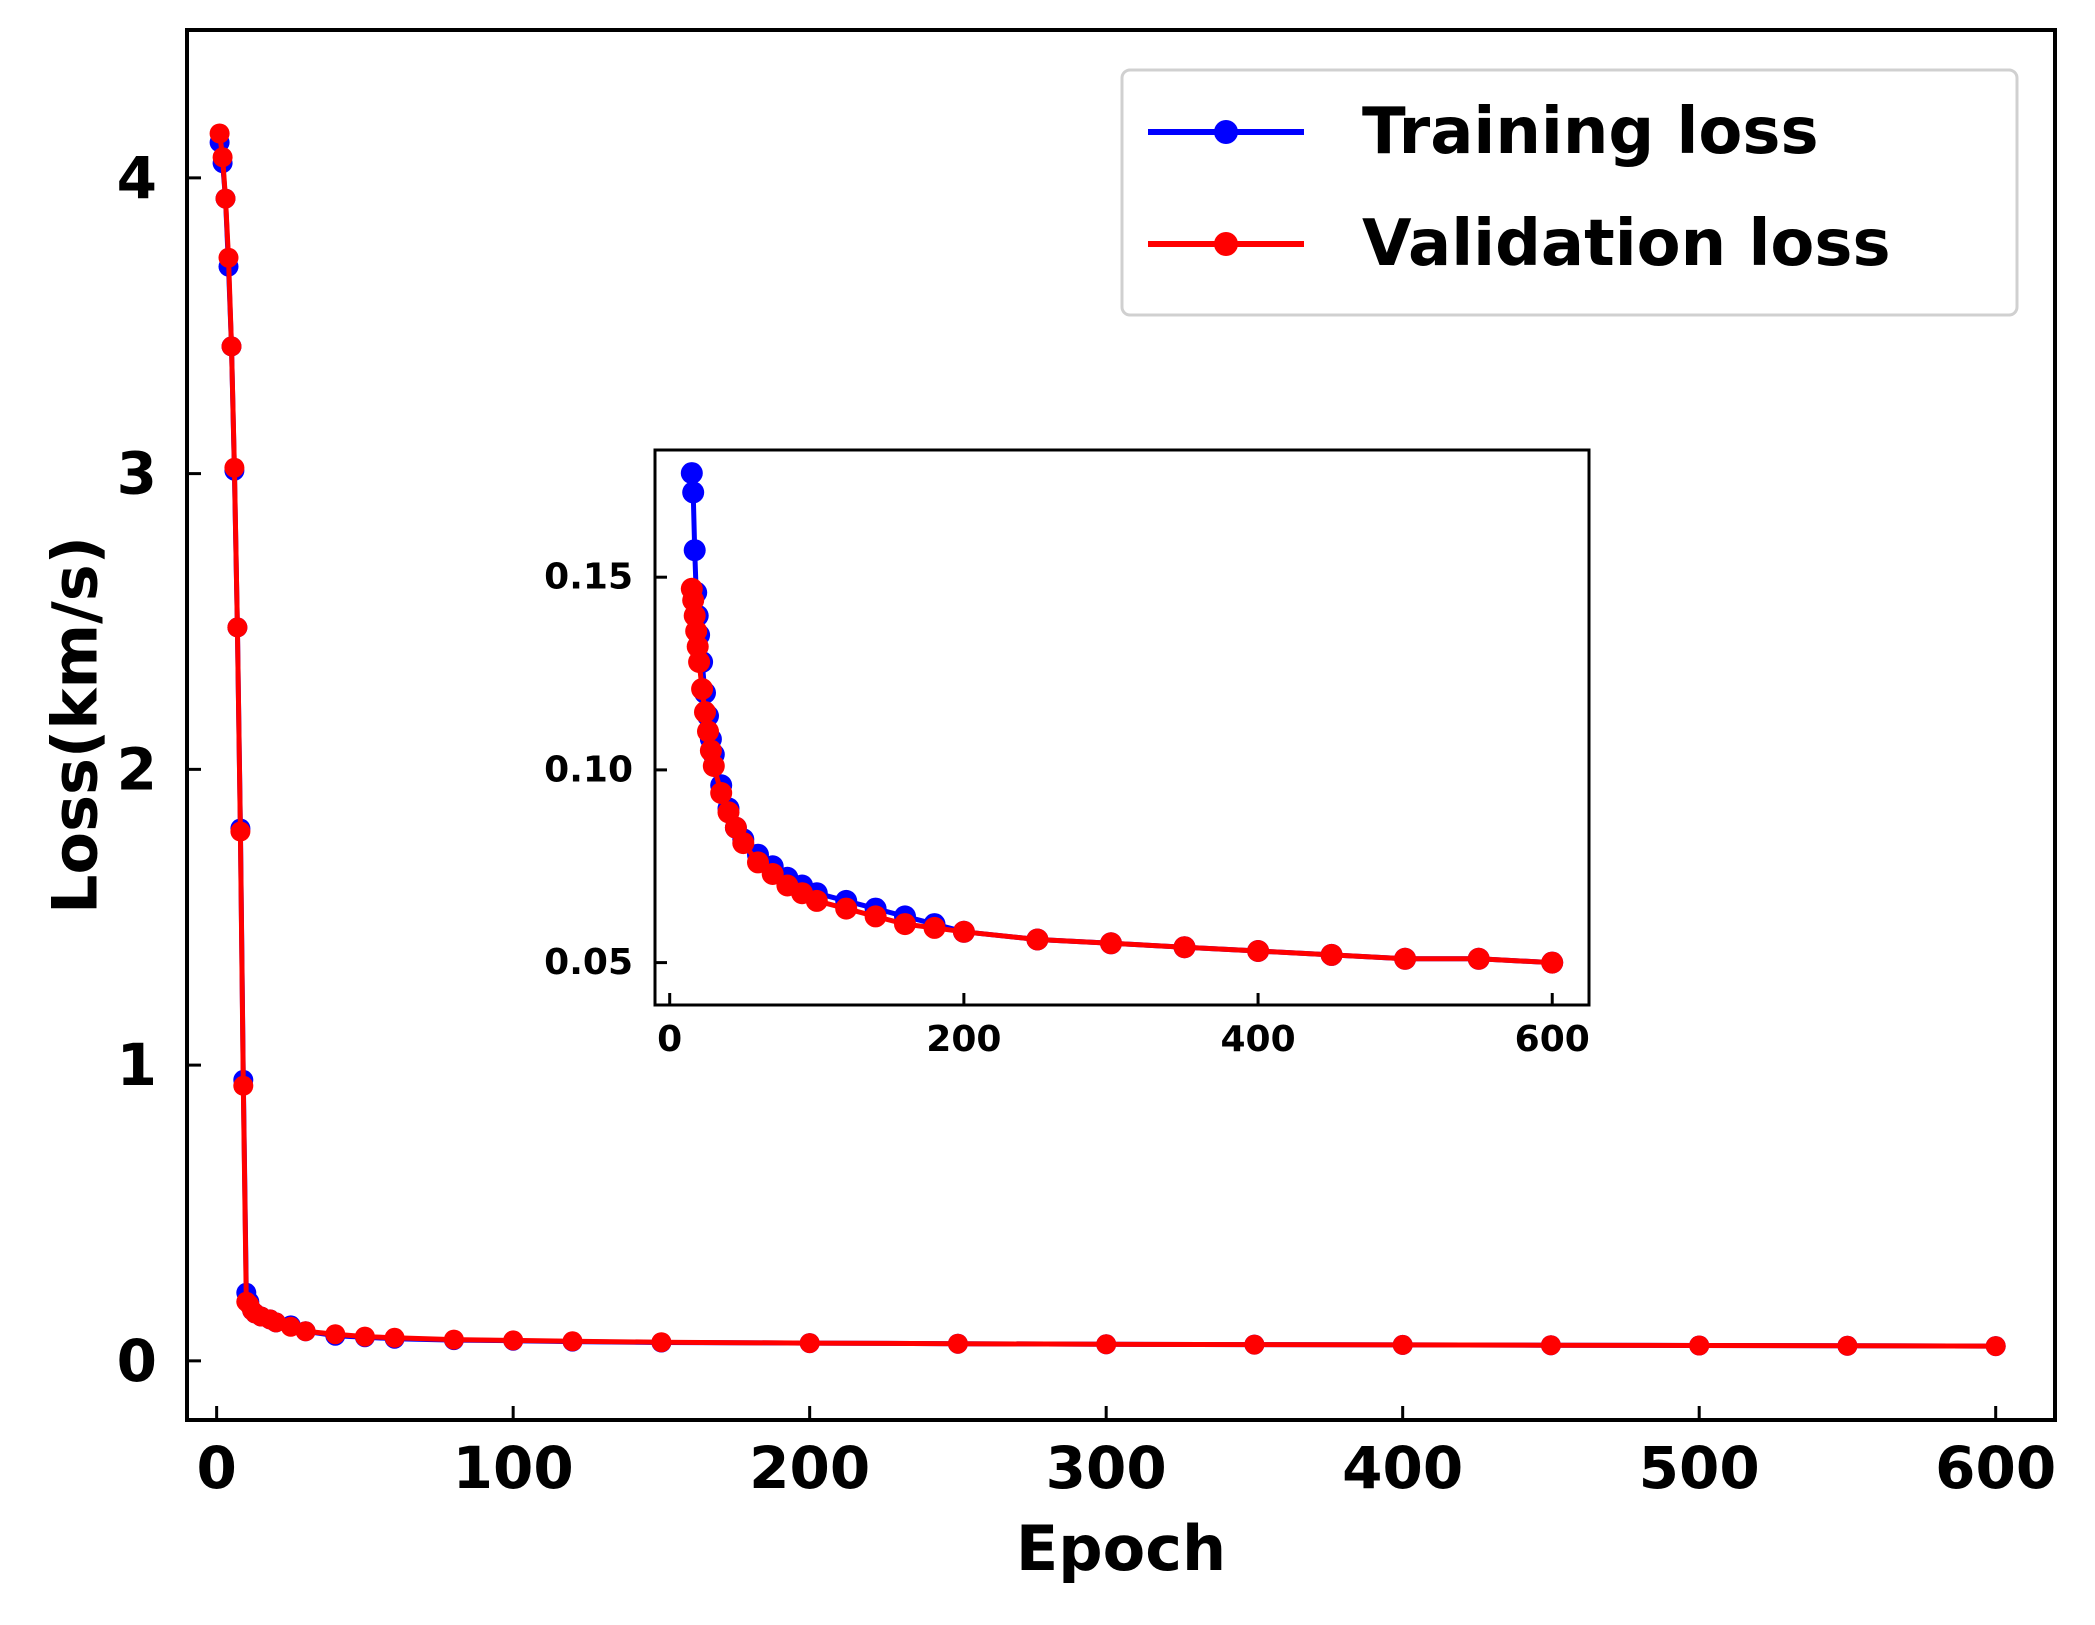 This screenshot has width=2095, height=1625. I want to click on main-x-tick-label: 200, so click(809, 1468).